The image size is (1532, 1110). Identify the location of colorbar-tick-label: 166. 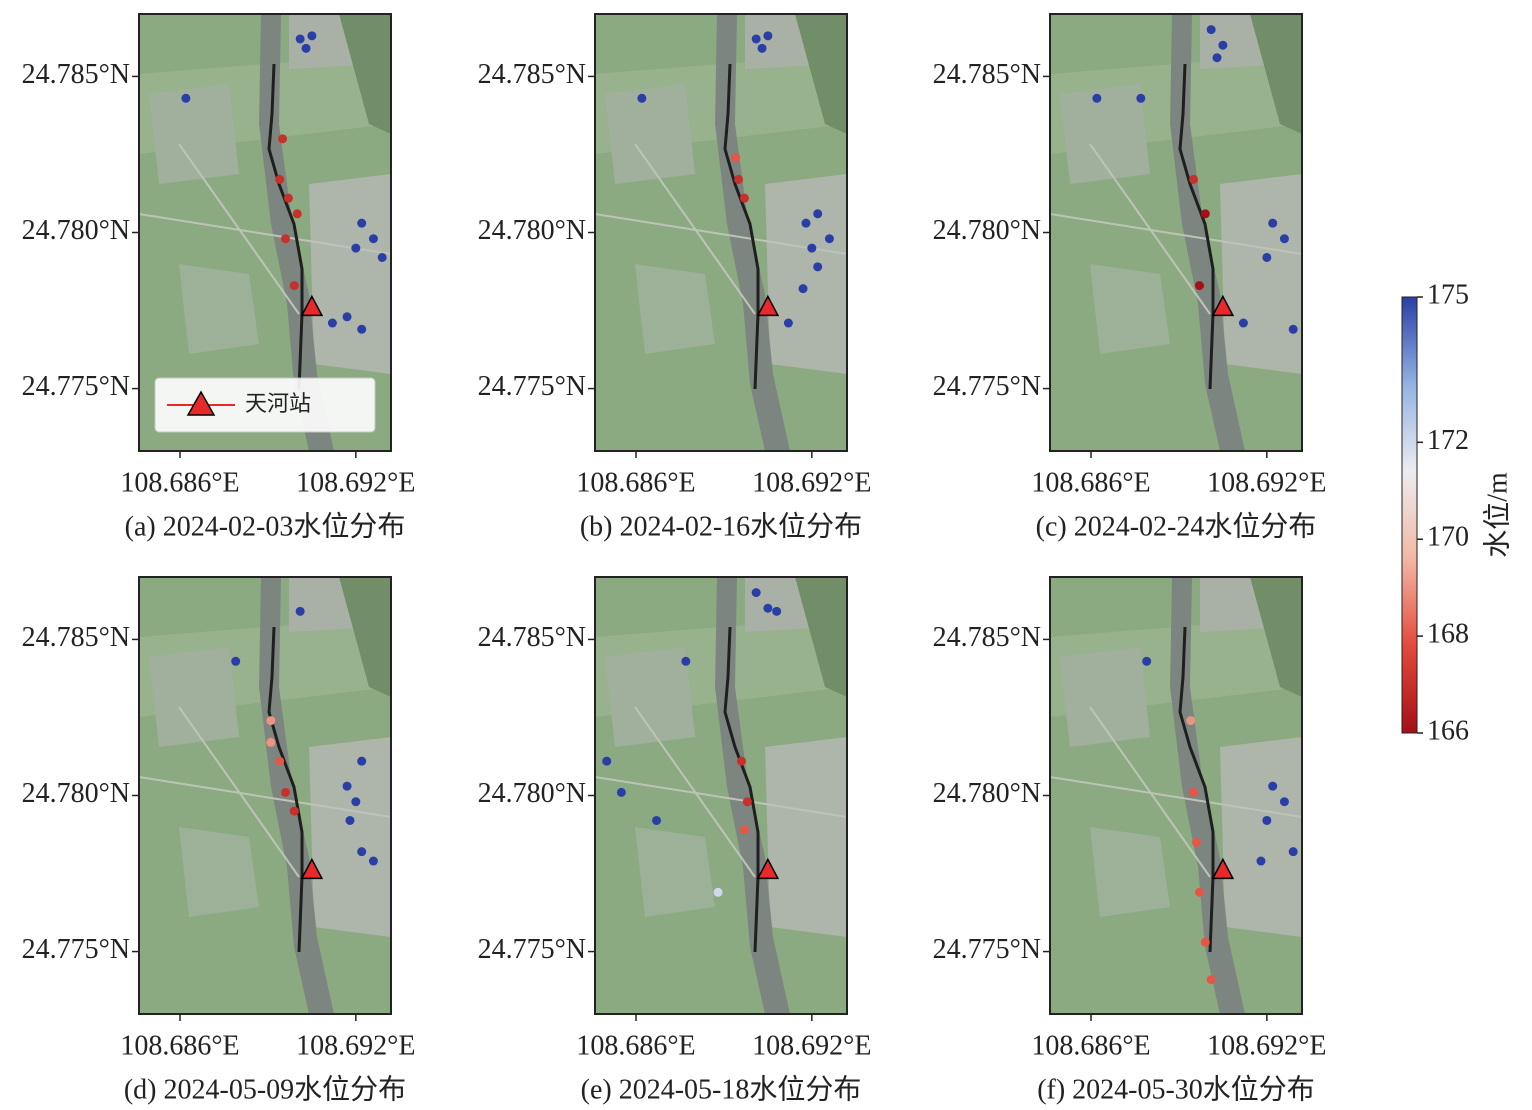
(1448, 730).